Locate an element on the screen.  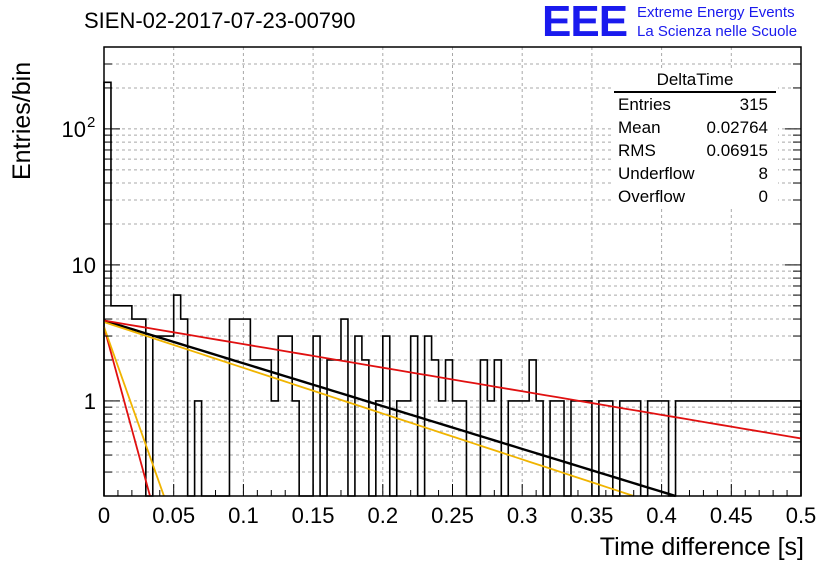
stats-row-overflow: Overflow 0 is located at coordinates (695, 196).